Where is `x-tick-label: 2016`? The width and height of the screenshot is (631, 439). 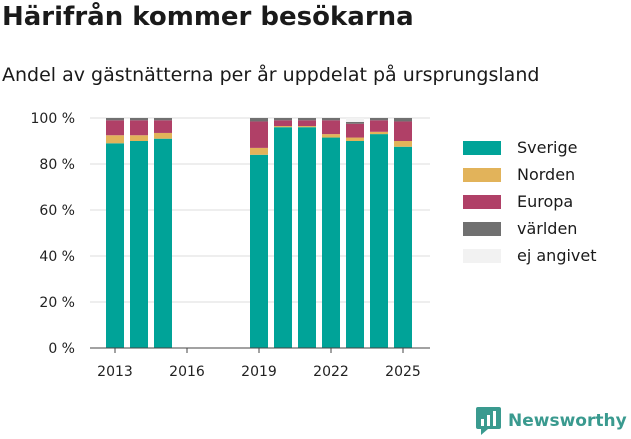 x-tick-label: 2016 is located at coordinates (187, 372).